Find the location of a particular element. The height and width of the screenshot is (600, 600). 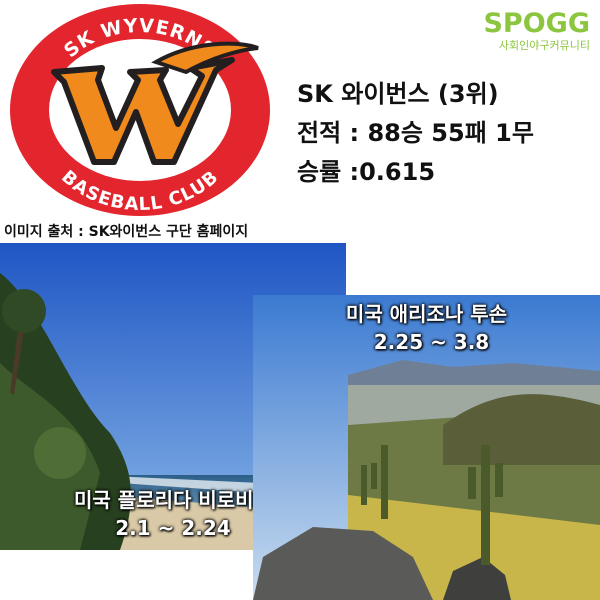

arizona-place: 미국 애리조나 투손 is located at coordinates (426, 314).